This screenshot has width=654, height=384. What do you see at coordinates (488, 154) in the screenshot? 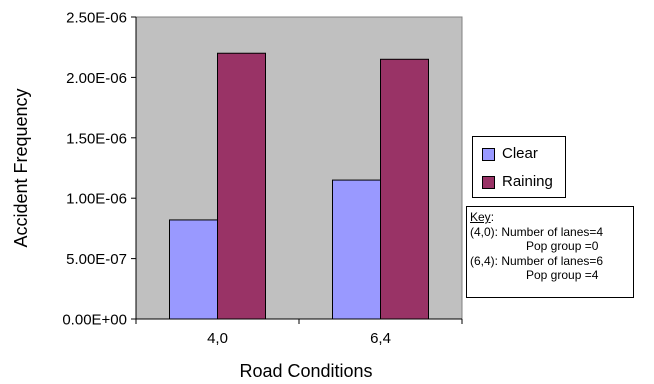
I see `legend-swatch-clear` at bounding box center [488, 154].